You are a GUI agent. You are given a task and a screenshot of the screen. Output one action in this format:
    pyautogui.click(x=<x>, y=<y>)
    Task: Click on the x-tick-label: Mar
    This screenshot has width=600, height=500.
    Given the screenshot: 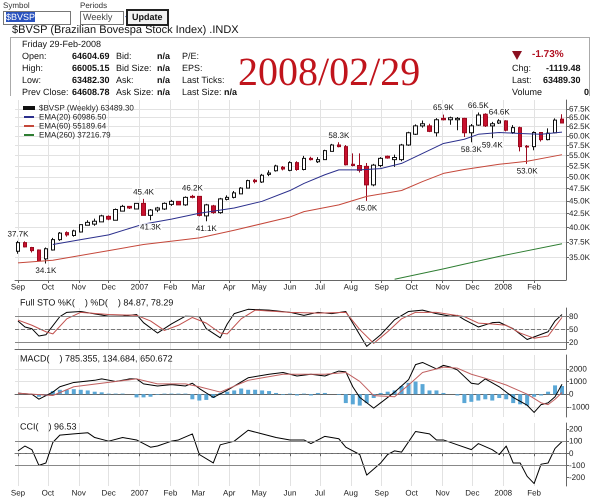 What is the action you would take?
    pyautogui.click(x=198, y=493)
    